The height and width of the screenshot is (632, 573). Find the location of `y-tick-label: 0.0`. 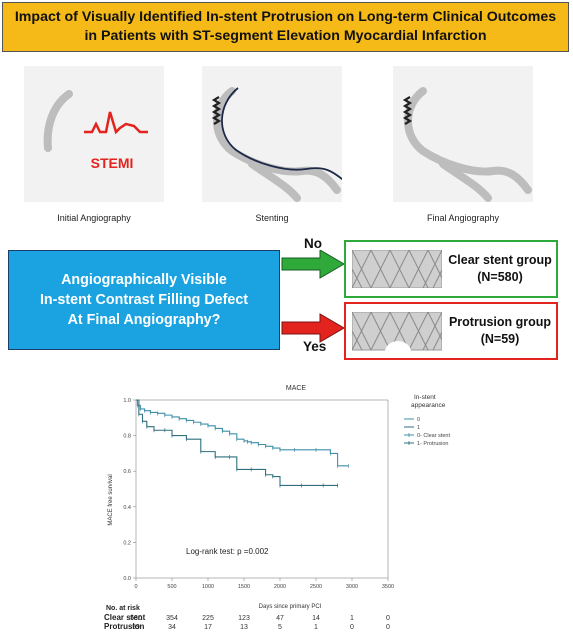

y-tick-label: 0.0 is located at coordinates (127, 579).